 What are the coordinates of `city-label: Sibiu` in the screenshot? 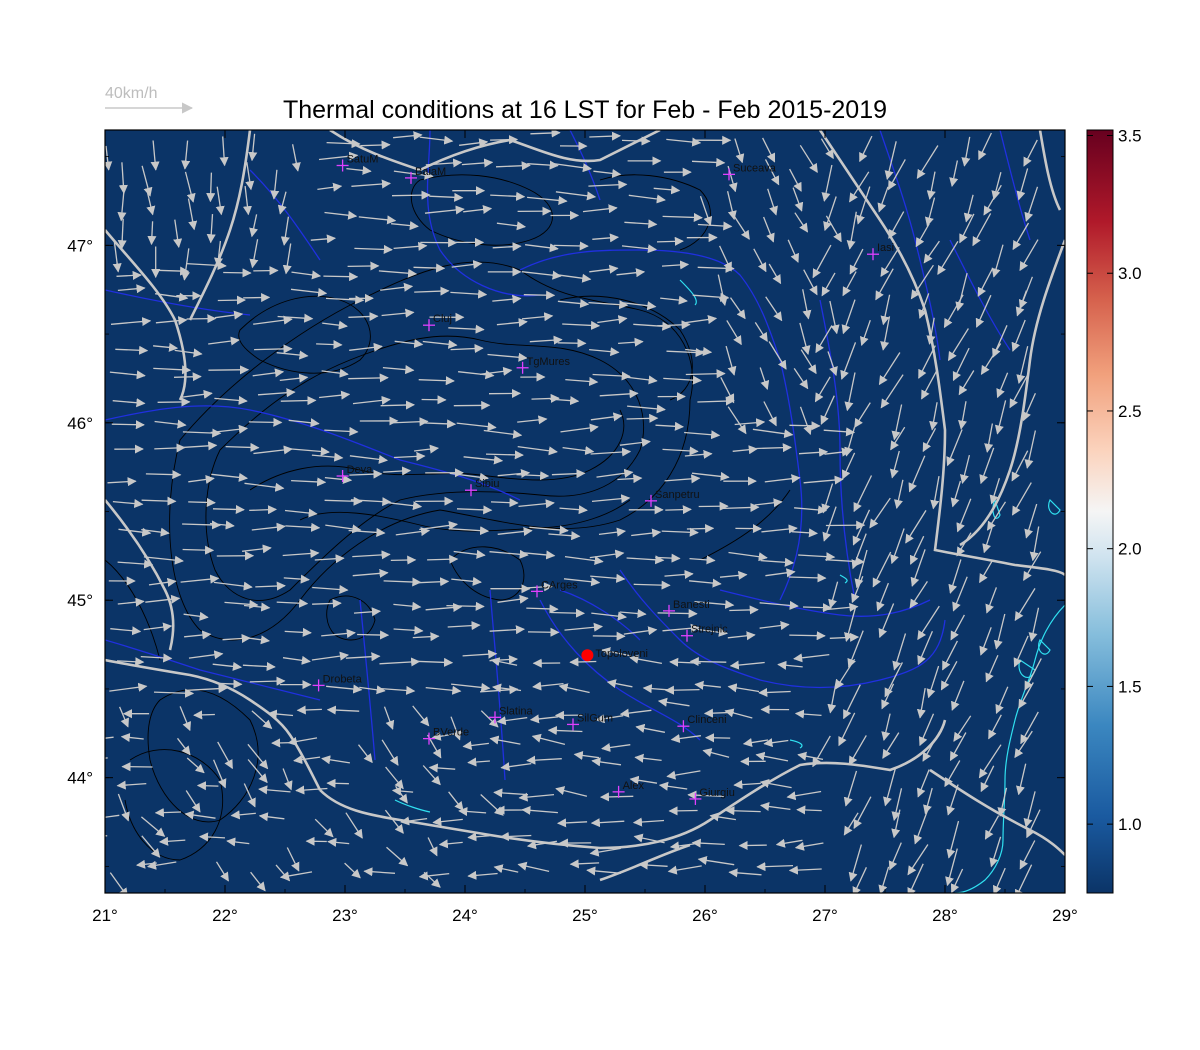 It's located at (487, 484).